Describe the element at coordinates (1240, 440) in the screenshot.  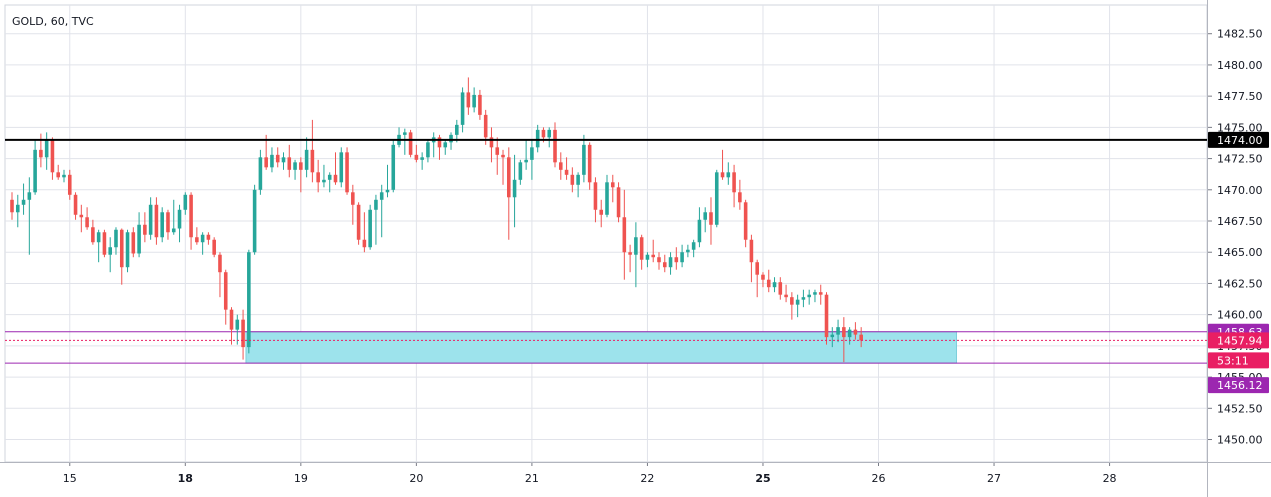
I see `y-tick-label: 1450.00` at that location.